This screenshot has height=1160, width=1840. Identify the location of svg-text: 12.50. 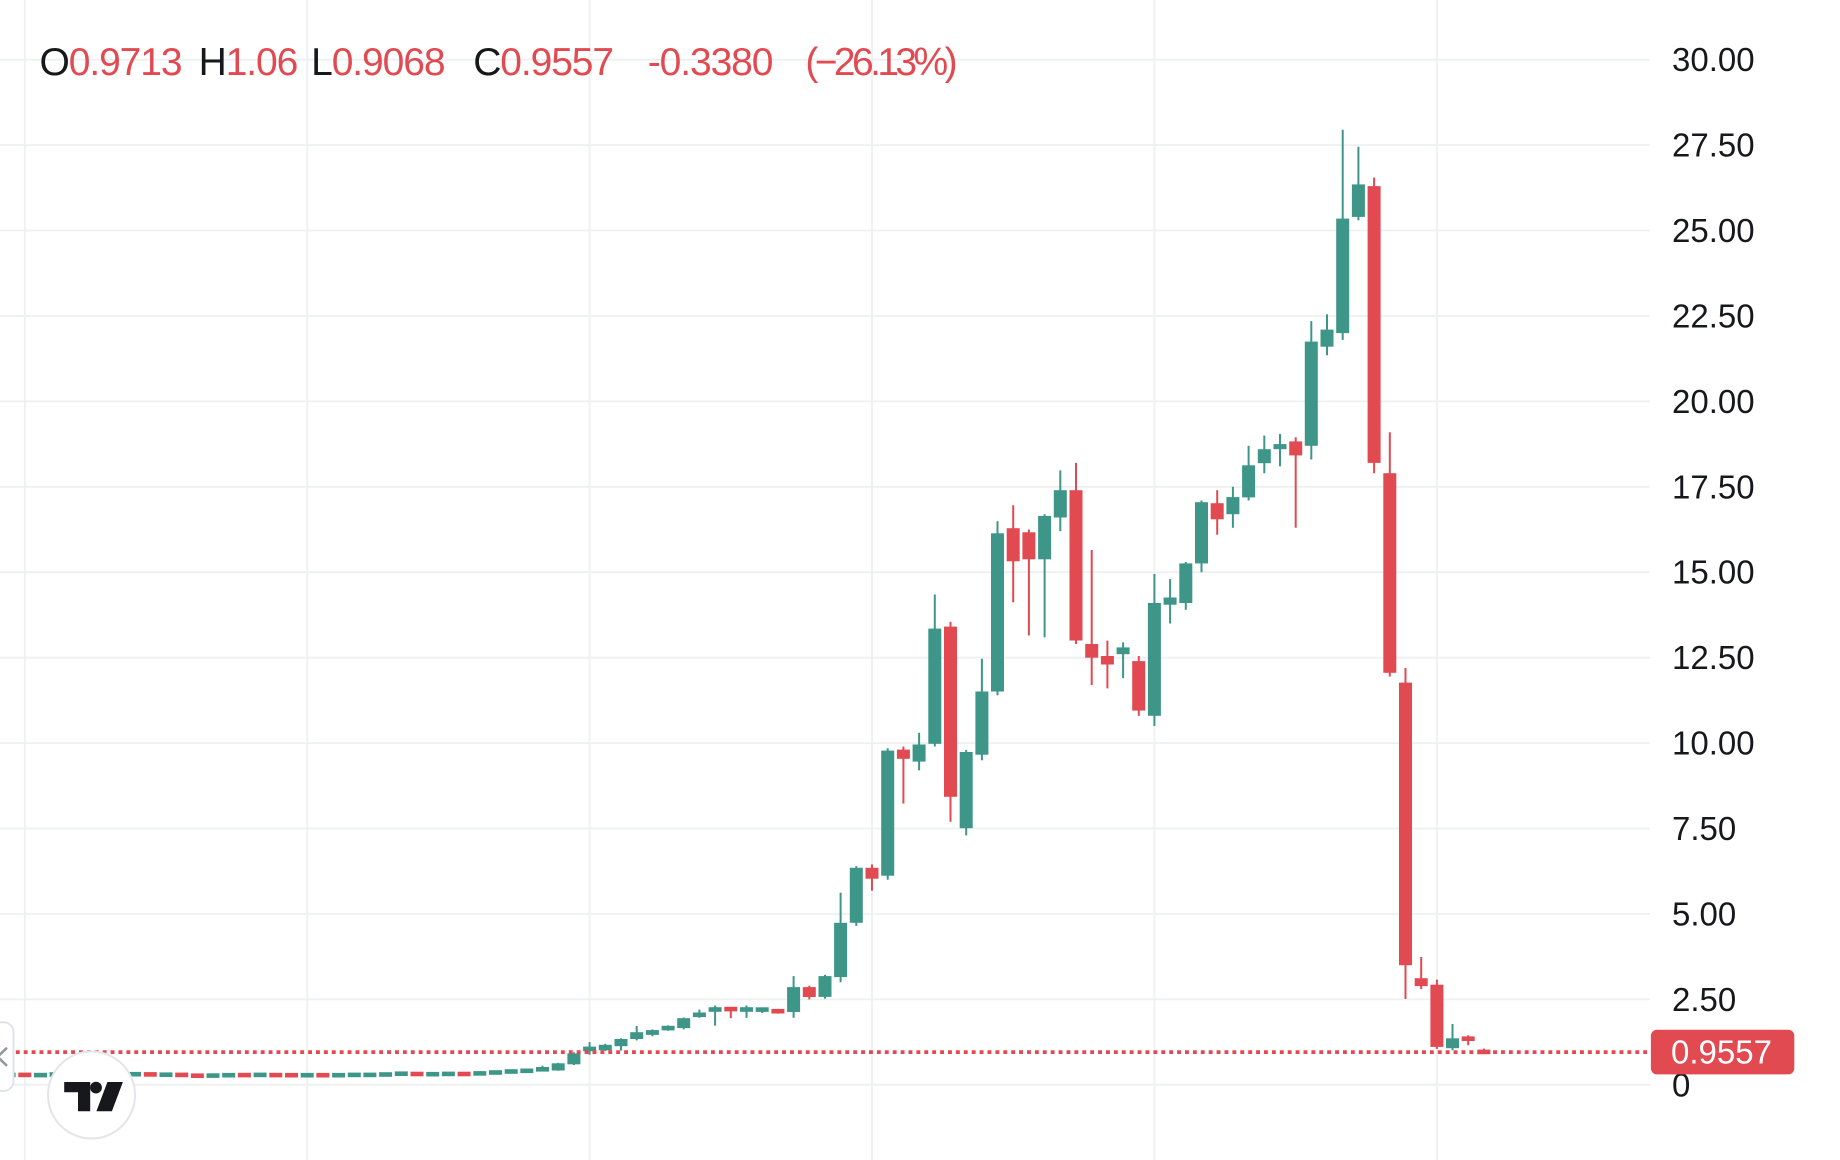
(1713, 657).